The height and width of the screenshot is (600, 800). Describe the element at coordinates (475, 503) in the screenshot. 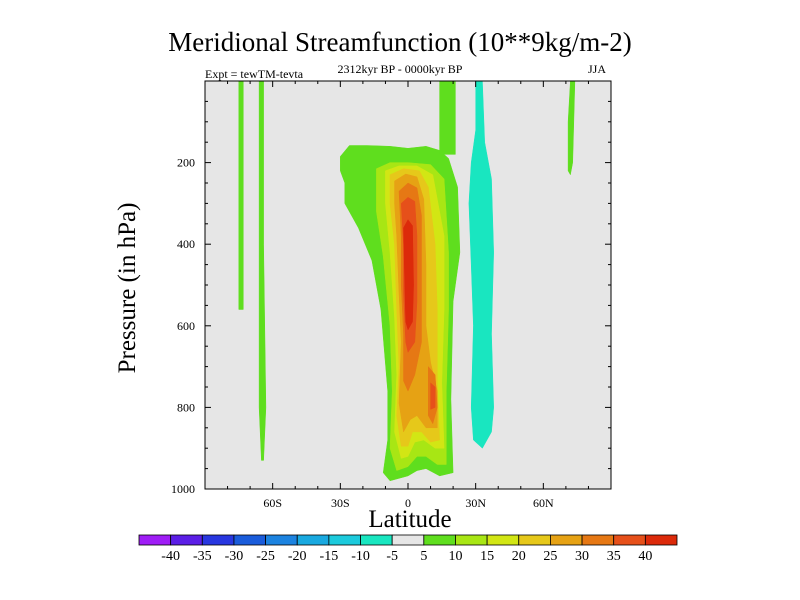

I see `x-tick-label: 30N` at that location.